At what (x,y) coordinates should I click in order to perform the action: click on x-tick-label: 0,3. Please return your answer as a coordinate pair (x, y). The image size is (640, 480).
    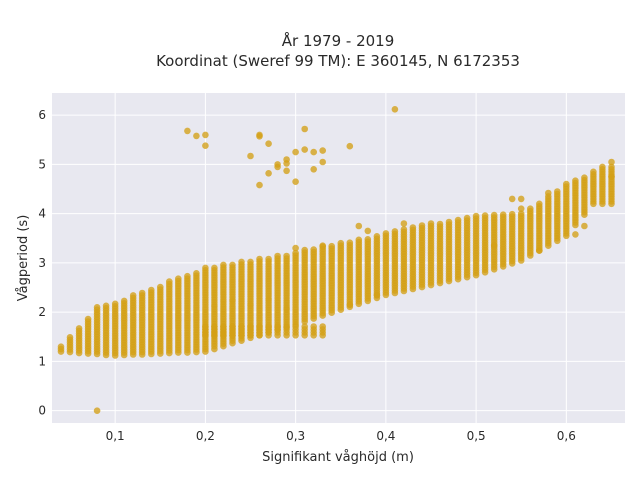
    Looking at the image, I should click on (295, 436).